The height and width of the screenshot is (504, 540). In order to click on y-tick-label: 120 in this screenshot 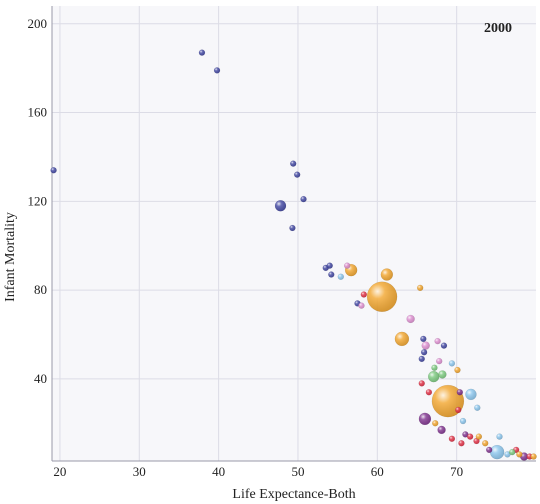, I will do `click(38, 200)`.